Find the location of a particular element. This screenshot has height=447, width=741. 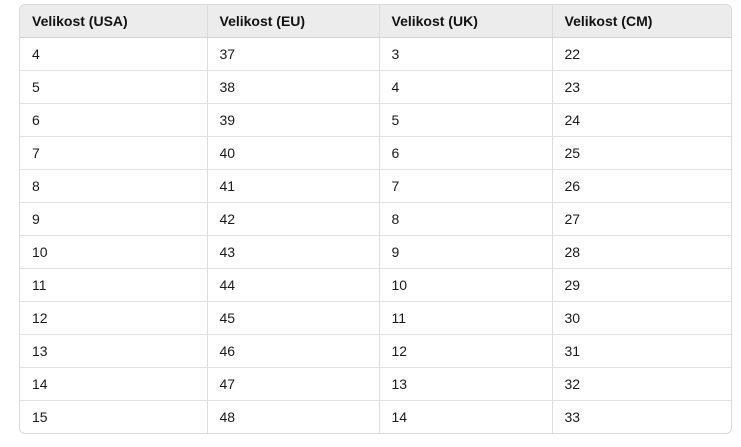

table-cell-uk: 3 is located at coordinates (466, 54).